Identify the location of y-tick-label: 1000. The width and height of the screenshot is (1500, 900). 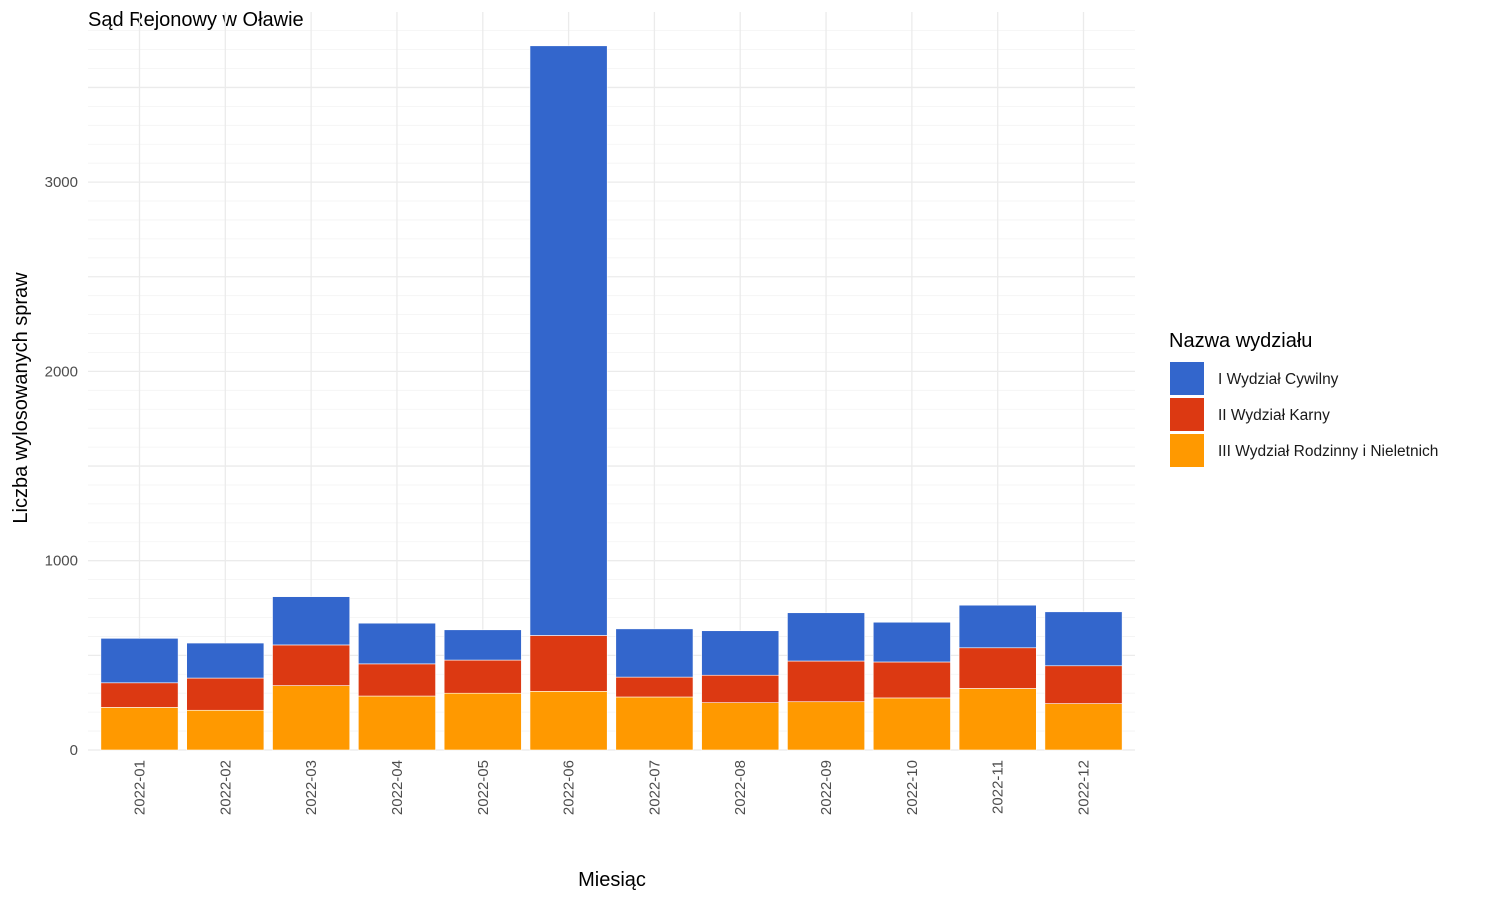
(61, 561).